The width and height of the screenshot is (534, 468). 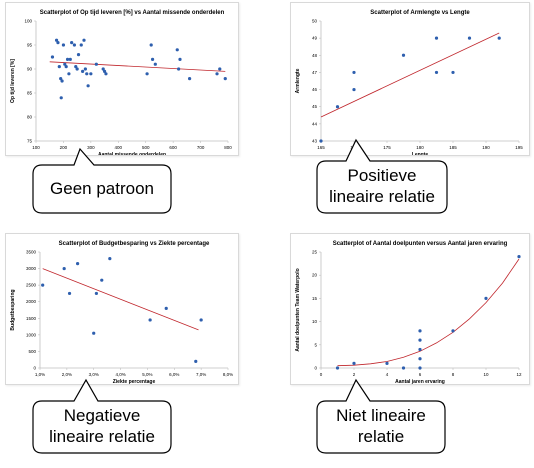 What do you see at coordinates (315, 106) in the screenshot?
I see `y-tick-label: 45` at bounding box center [315, 106].